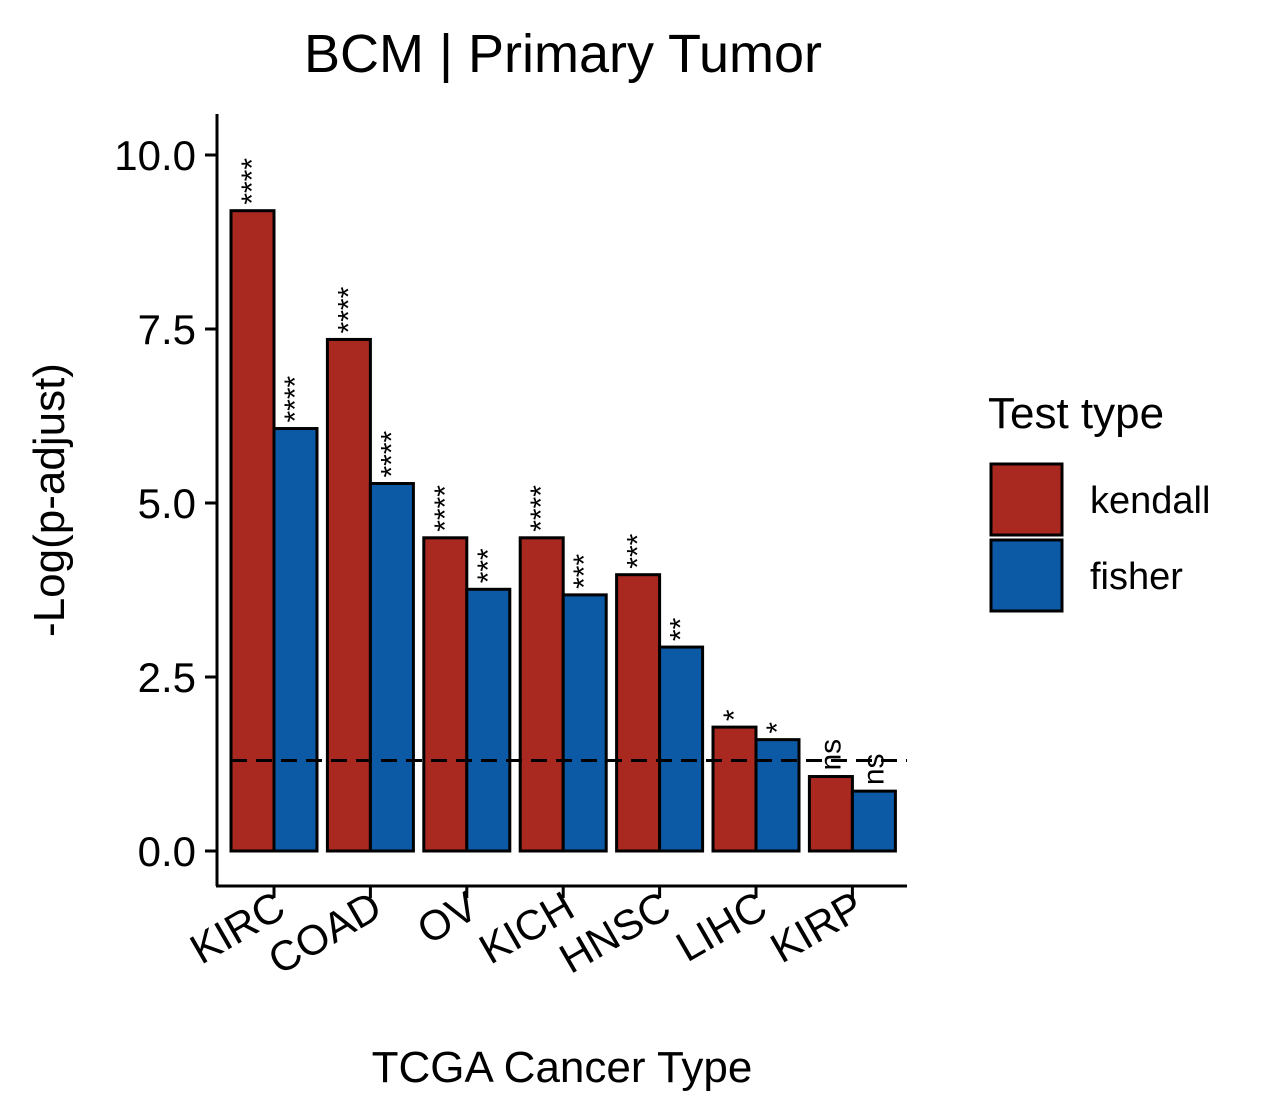  What do you see at coordinates (681, 629) in the screenshot?
I see `significance-label-fisher-hnsc: **` at bounding box center [681, 629].